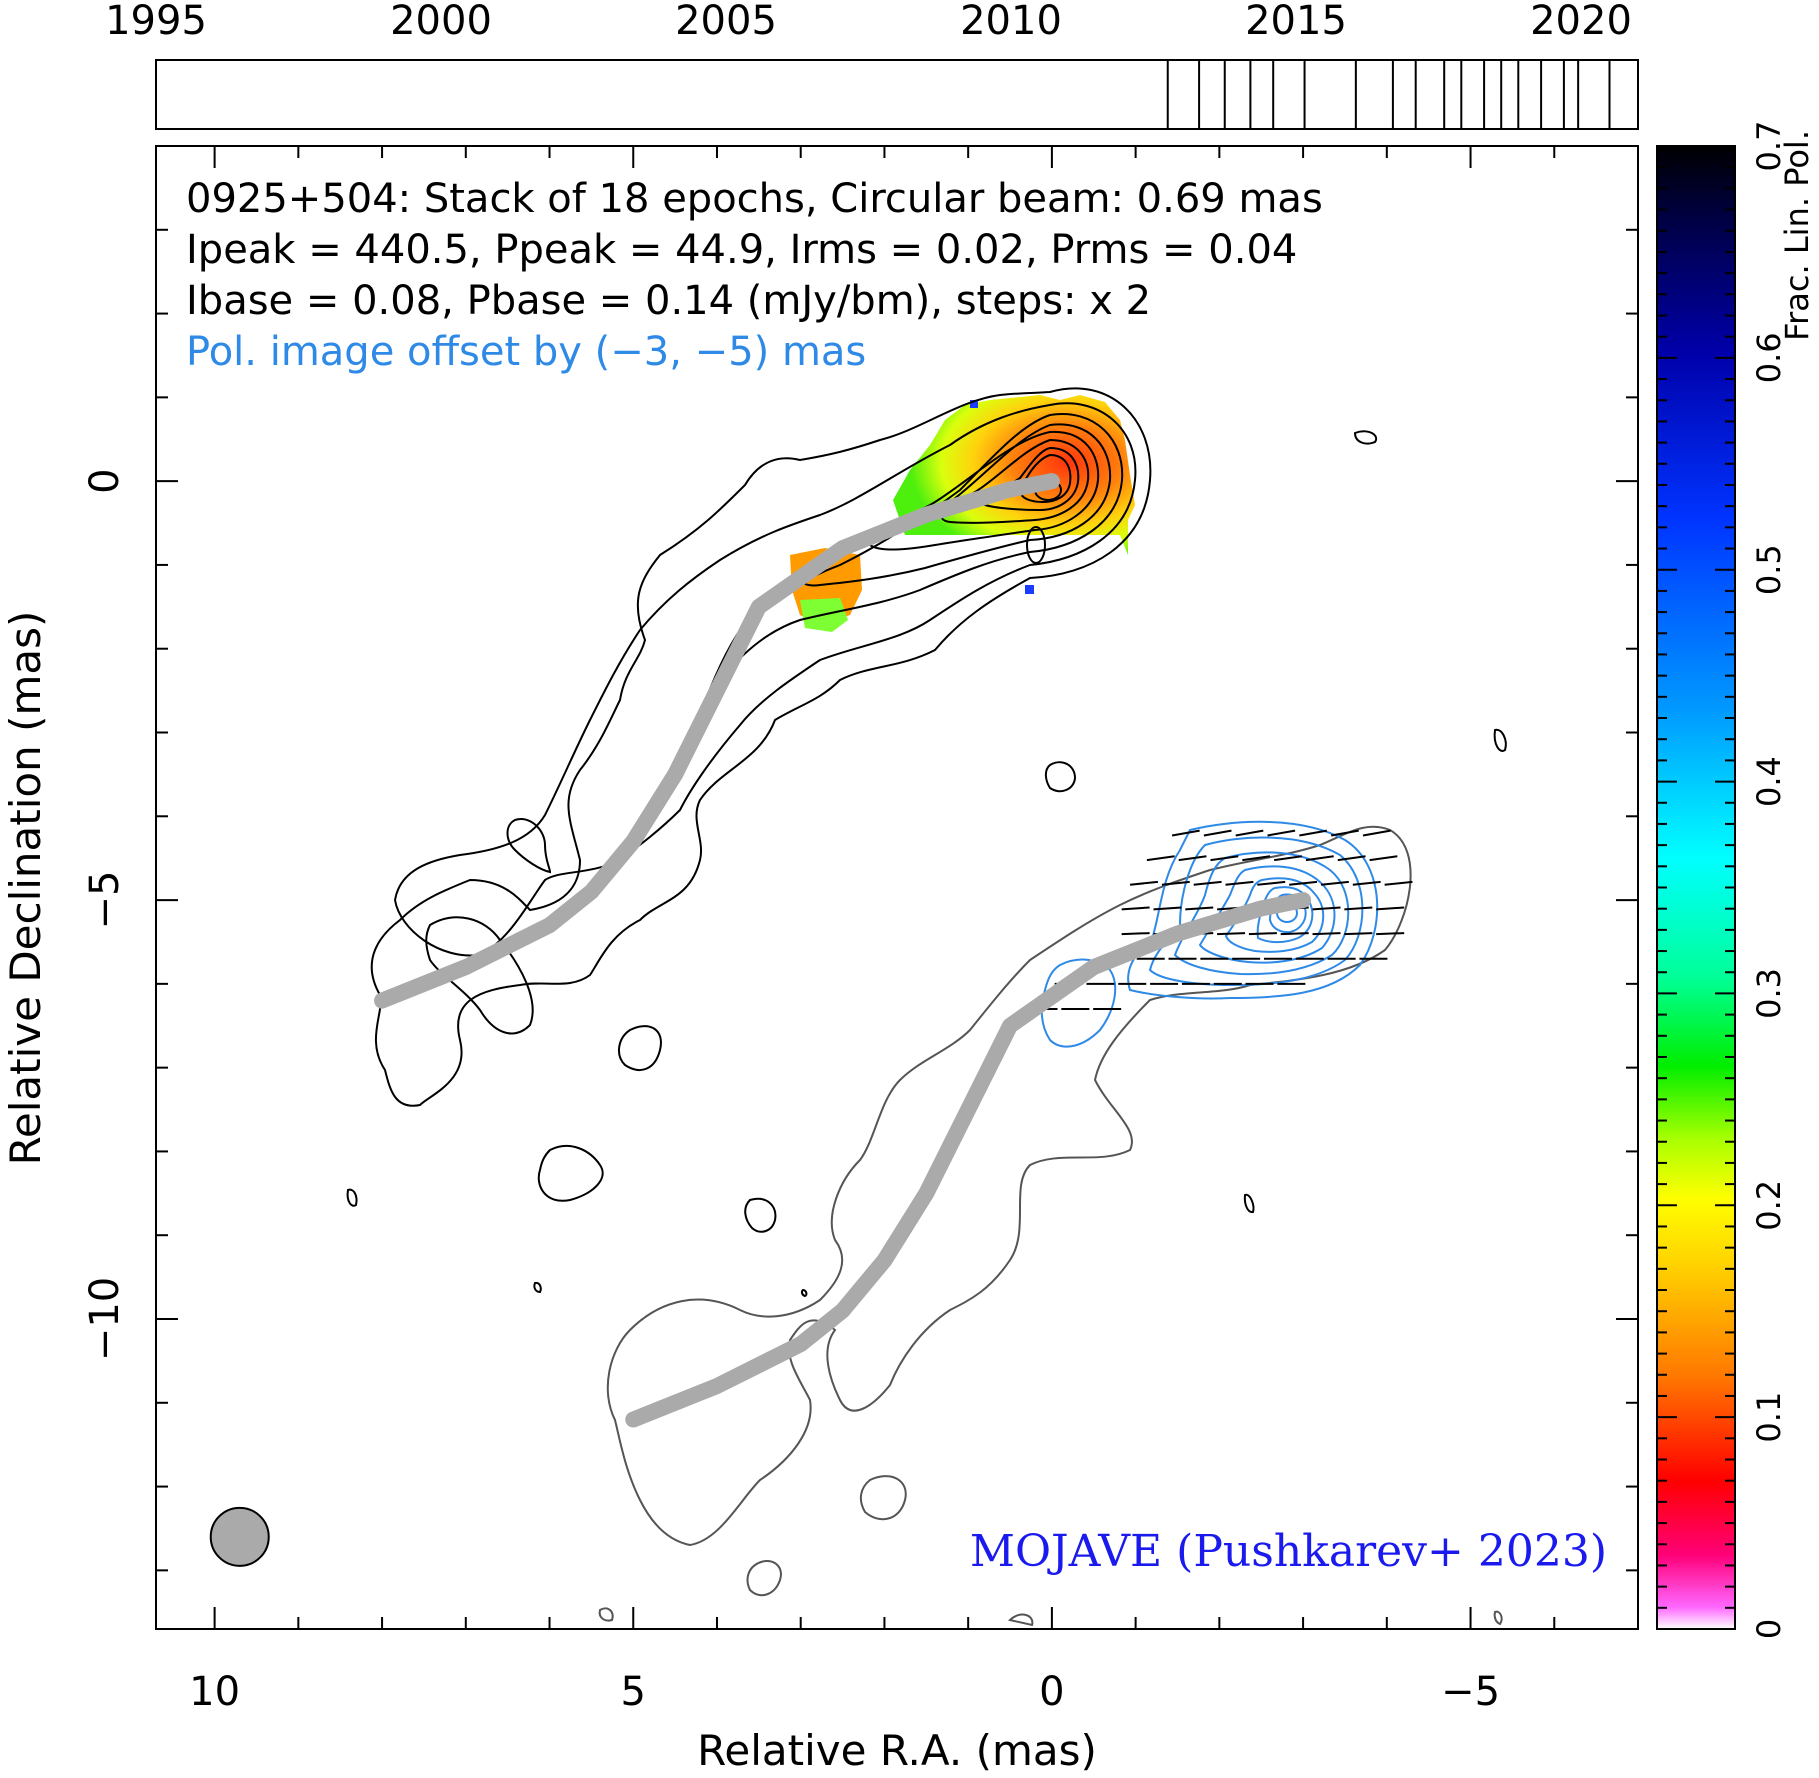 The image size is (1819, 1778). I want to click on x-tick-label: 0, so click(1051, 1692).